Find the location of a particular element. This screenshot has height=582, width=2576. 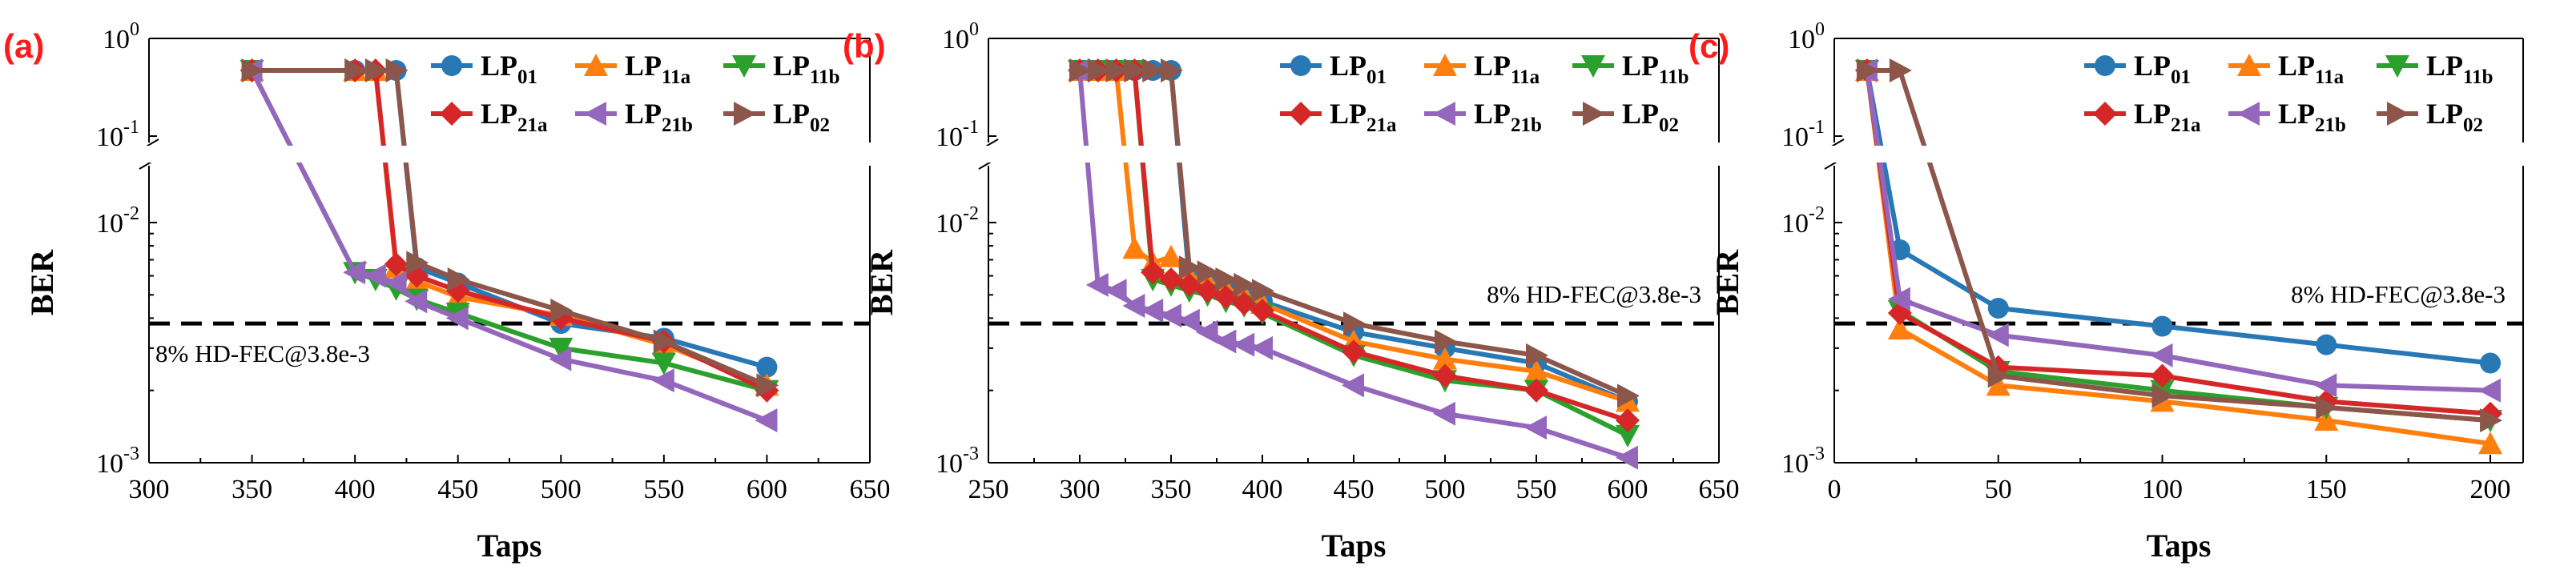

legend-label: LP11a is located at coordinates (2311, 69).